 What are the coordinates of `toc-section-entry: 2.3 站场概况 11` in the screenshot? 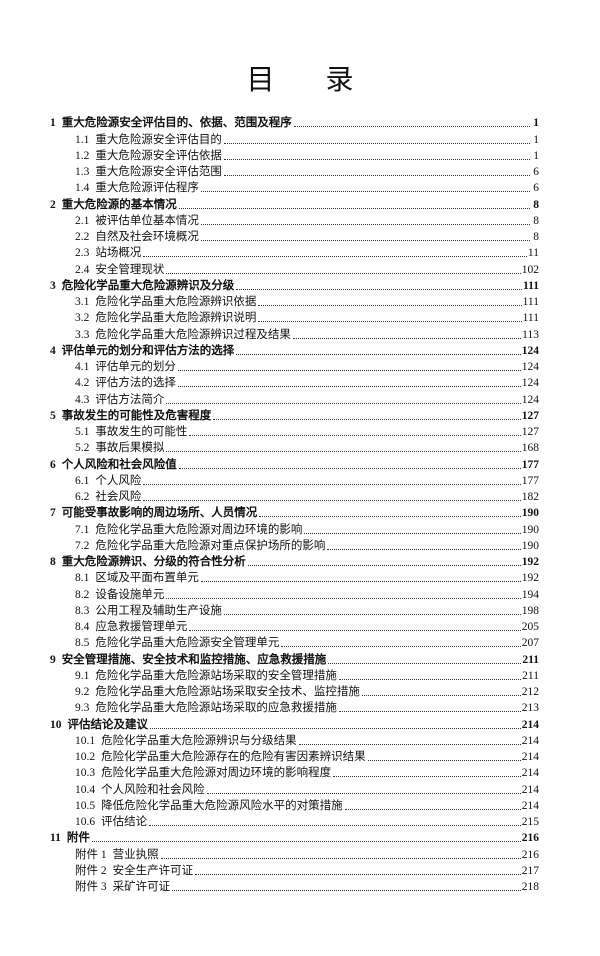 It's located at (294, 252).